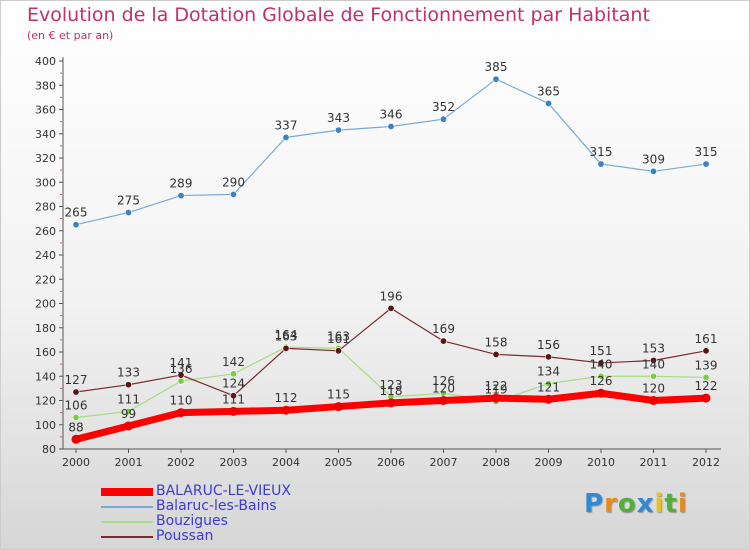 This screenshot has height=550, width=750. What do you see at coordinates (548, 372) in the screenshot?
I see `data-label: 134` at bounding box center [548, 372].